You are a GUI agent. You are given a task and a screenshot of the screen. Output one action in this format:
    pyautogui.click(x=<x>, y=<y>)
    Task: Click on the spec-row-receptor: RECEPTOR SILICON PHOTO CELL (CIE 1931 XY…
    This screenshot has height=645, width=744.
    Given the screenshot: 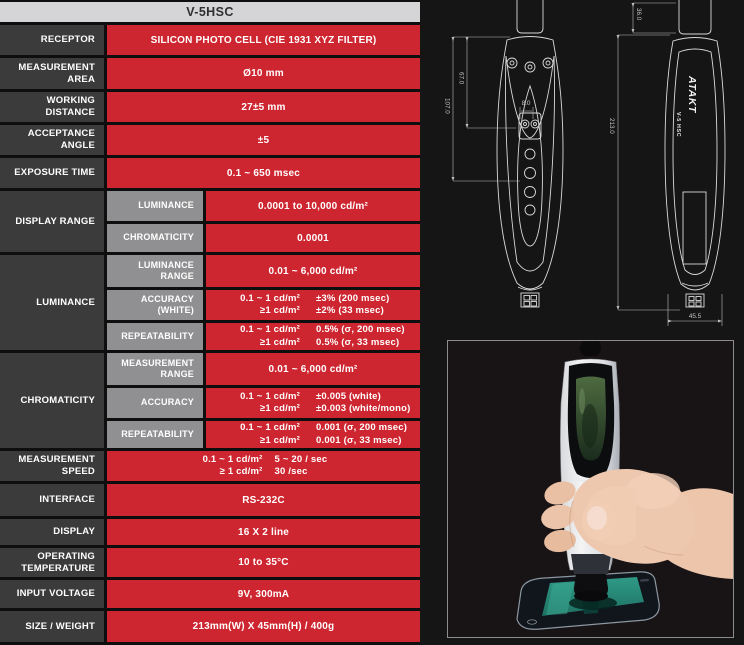 What is the action you would take?
    pyautogui.click(x=210, y=40)
    